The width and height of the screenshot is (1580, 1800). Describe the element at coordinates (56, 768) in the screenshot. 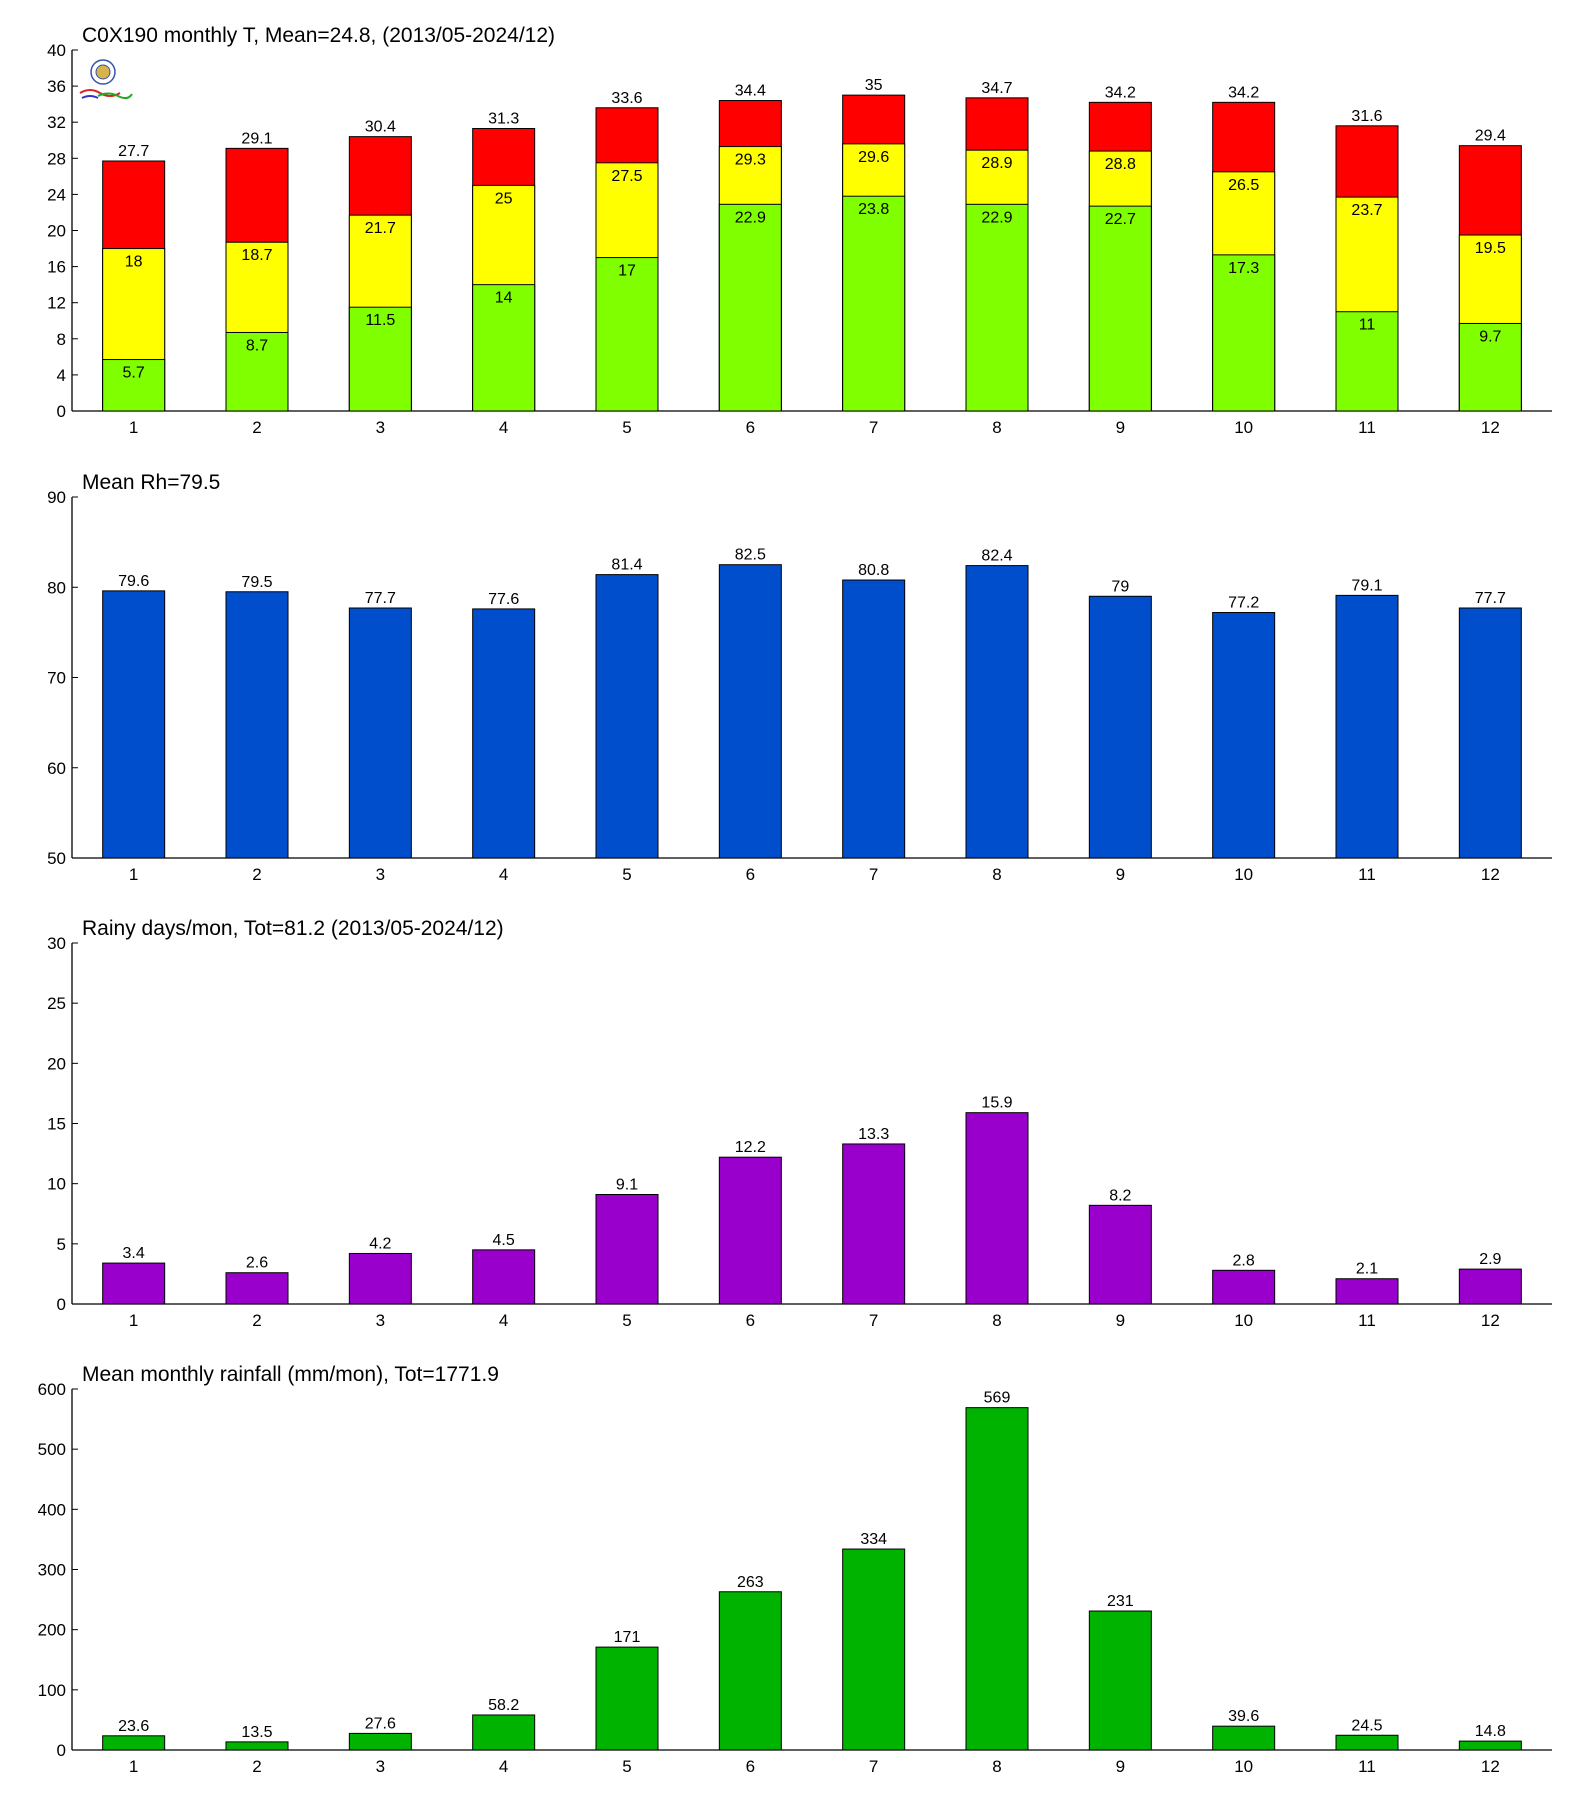

I see `y-tick-label: 60` at that location.